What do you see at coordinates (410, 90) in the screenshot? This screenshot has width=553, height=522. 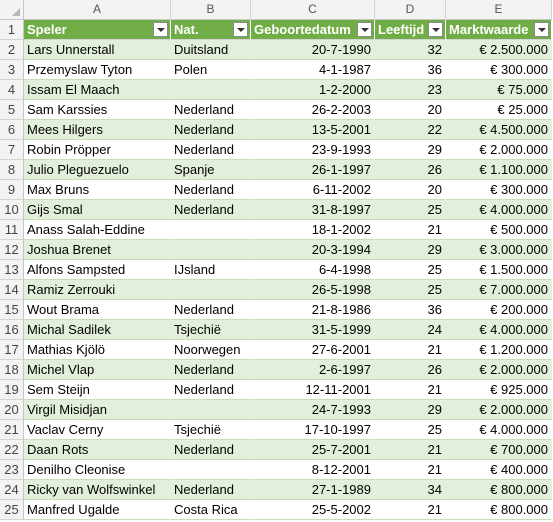 I see `cell-leeftijd: 23` at bounding box center [410, 90].